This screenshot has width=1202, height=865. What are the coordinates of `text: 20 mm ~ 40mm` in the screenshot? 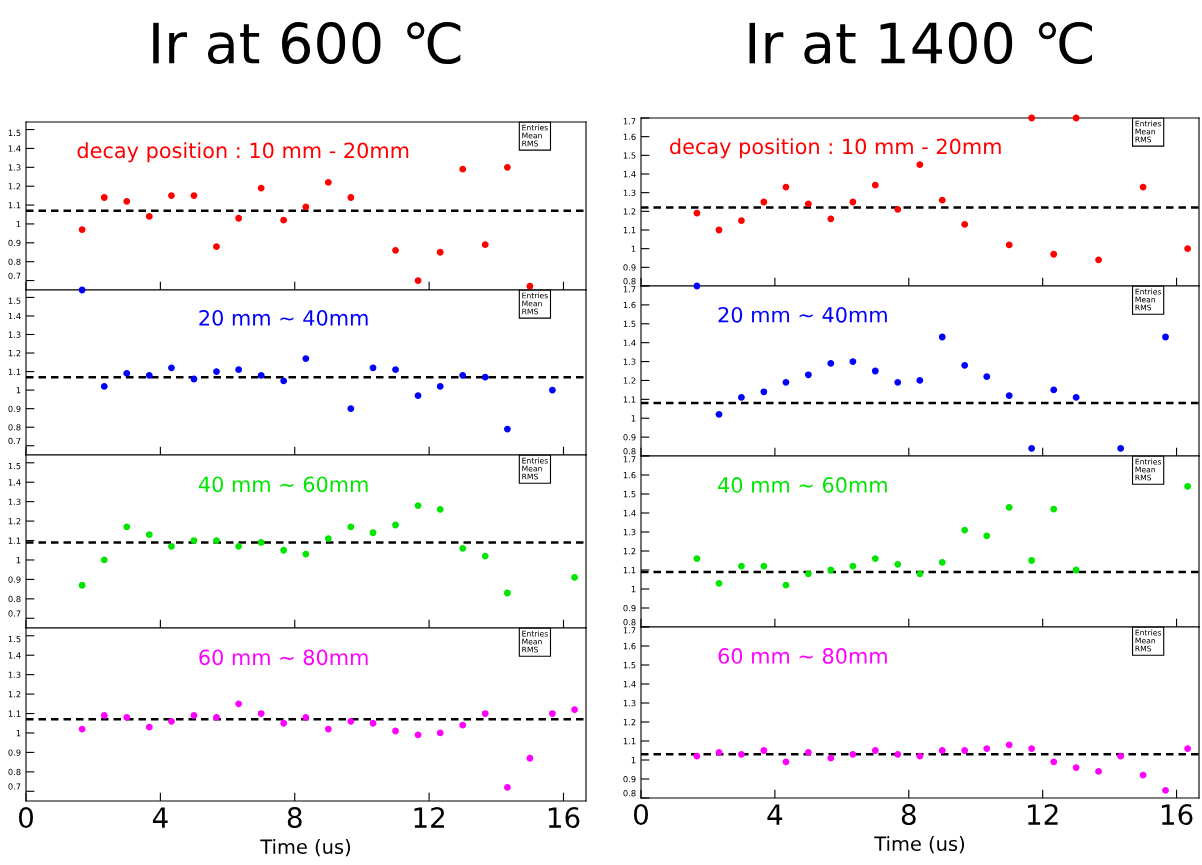 It's located at (802, 314).